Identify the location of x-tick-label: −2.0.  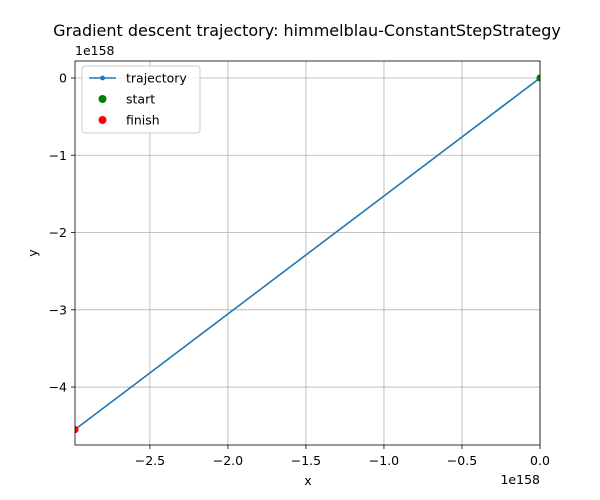
(228, 460).